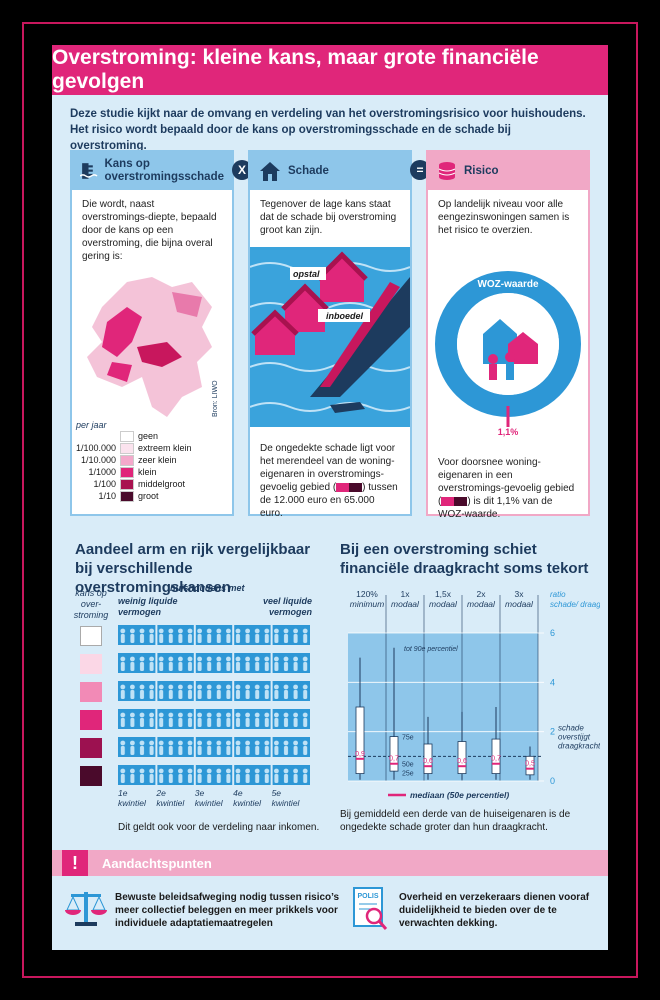  Describe the element at coordinates (459, 795) in the screenshot. I see `legend-label: mediaan (50e percentiel)` at that location.